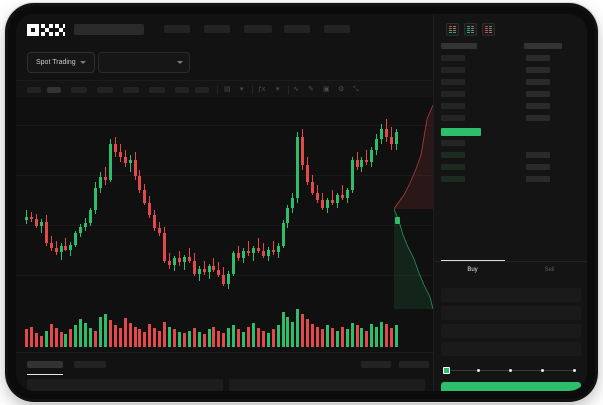 The width and height of the screenshot is (603, 405). I want to click on okx-logo, so click(46, 30).